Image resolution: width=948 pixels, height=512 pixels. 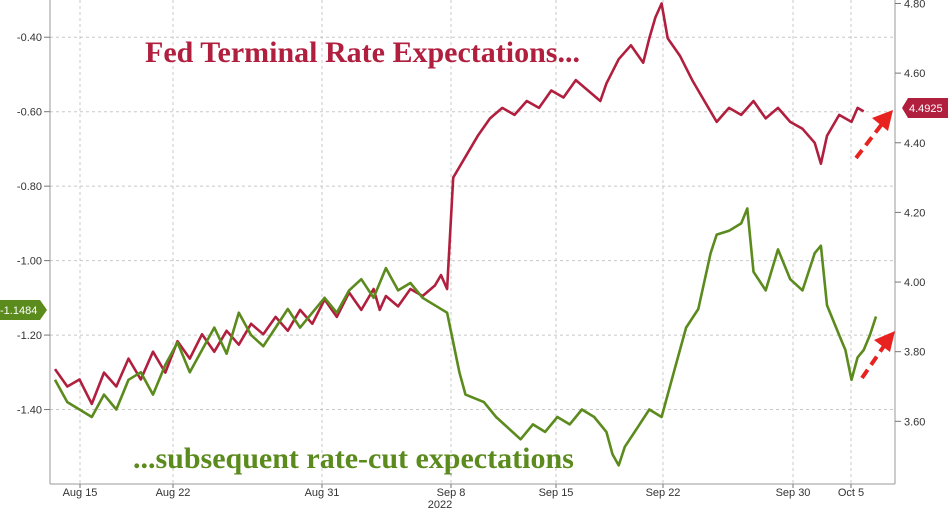 I want to click on last-value-badge-red: 4.4925, so click(x=925, y=108).